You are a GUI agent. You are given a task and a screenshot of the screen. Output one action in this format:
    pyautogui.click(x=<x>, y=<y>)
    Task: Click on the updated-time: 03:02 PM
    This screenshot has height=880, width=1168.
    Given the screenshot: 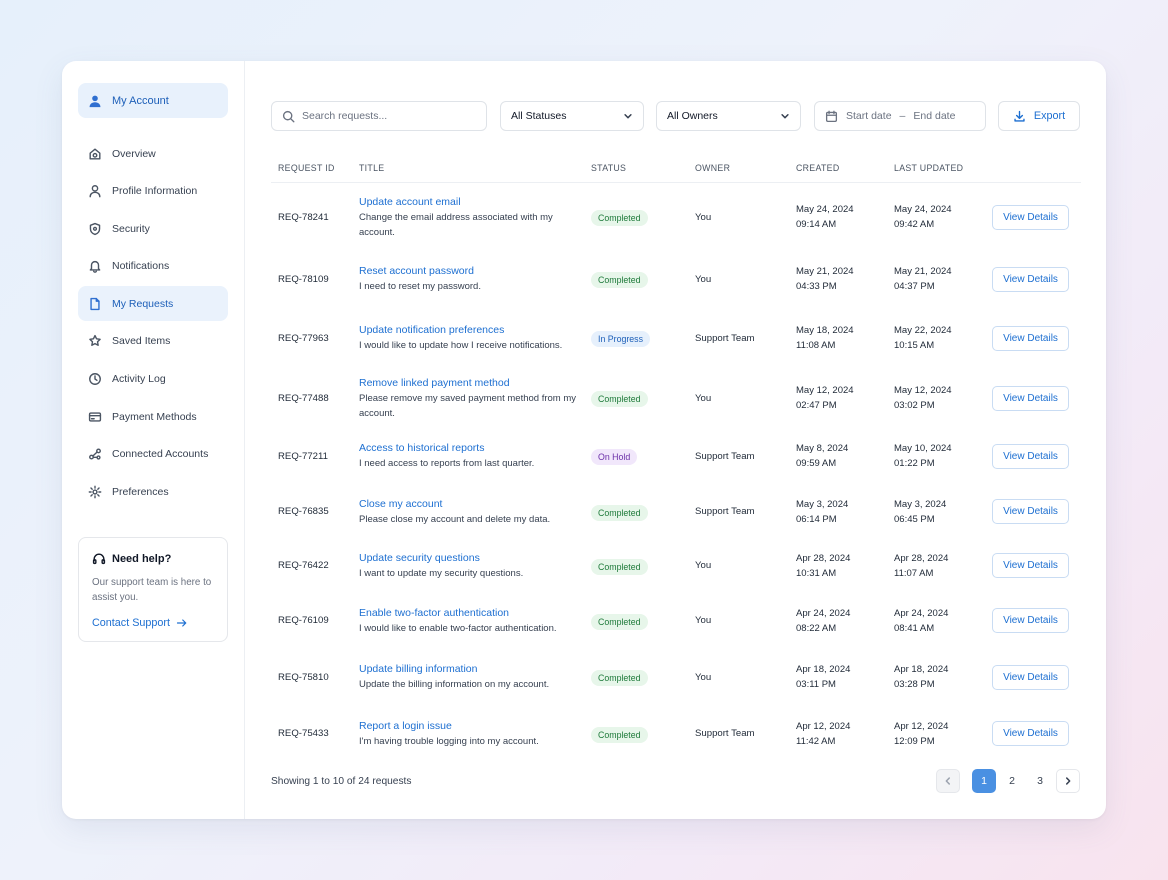 What is the action you would take?
    pyautogui.click(x=914, y=405)
    